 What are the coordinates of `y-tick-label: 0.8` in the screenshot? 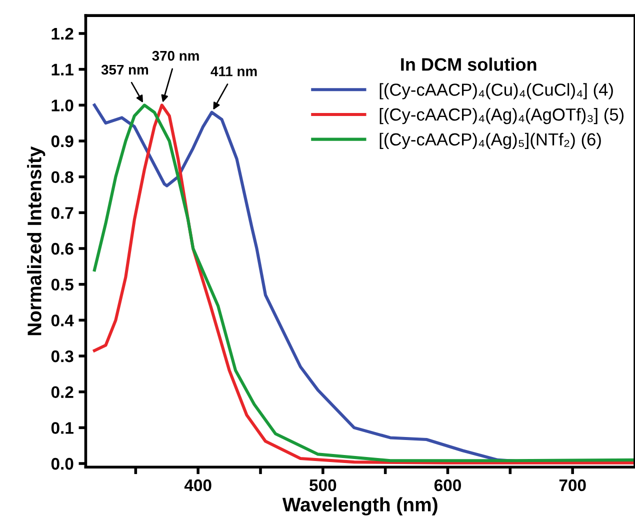 It's located at (62, 177).